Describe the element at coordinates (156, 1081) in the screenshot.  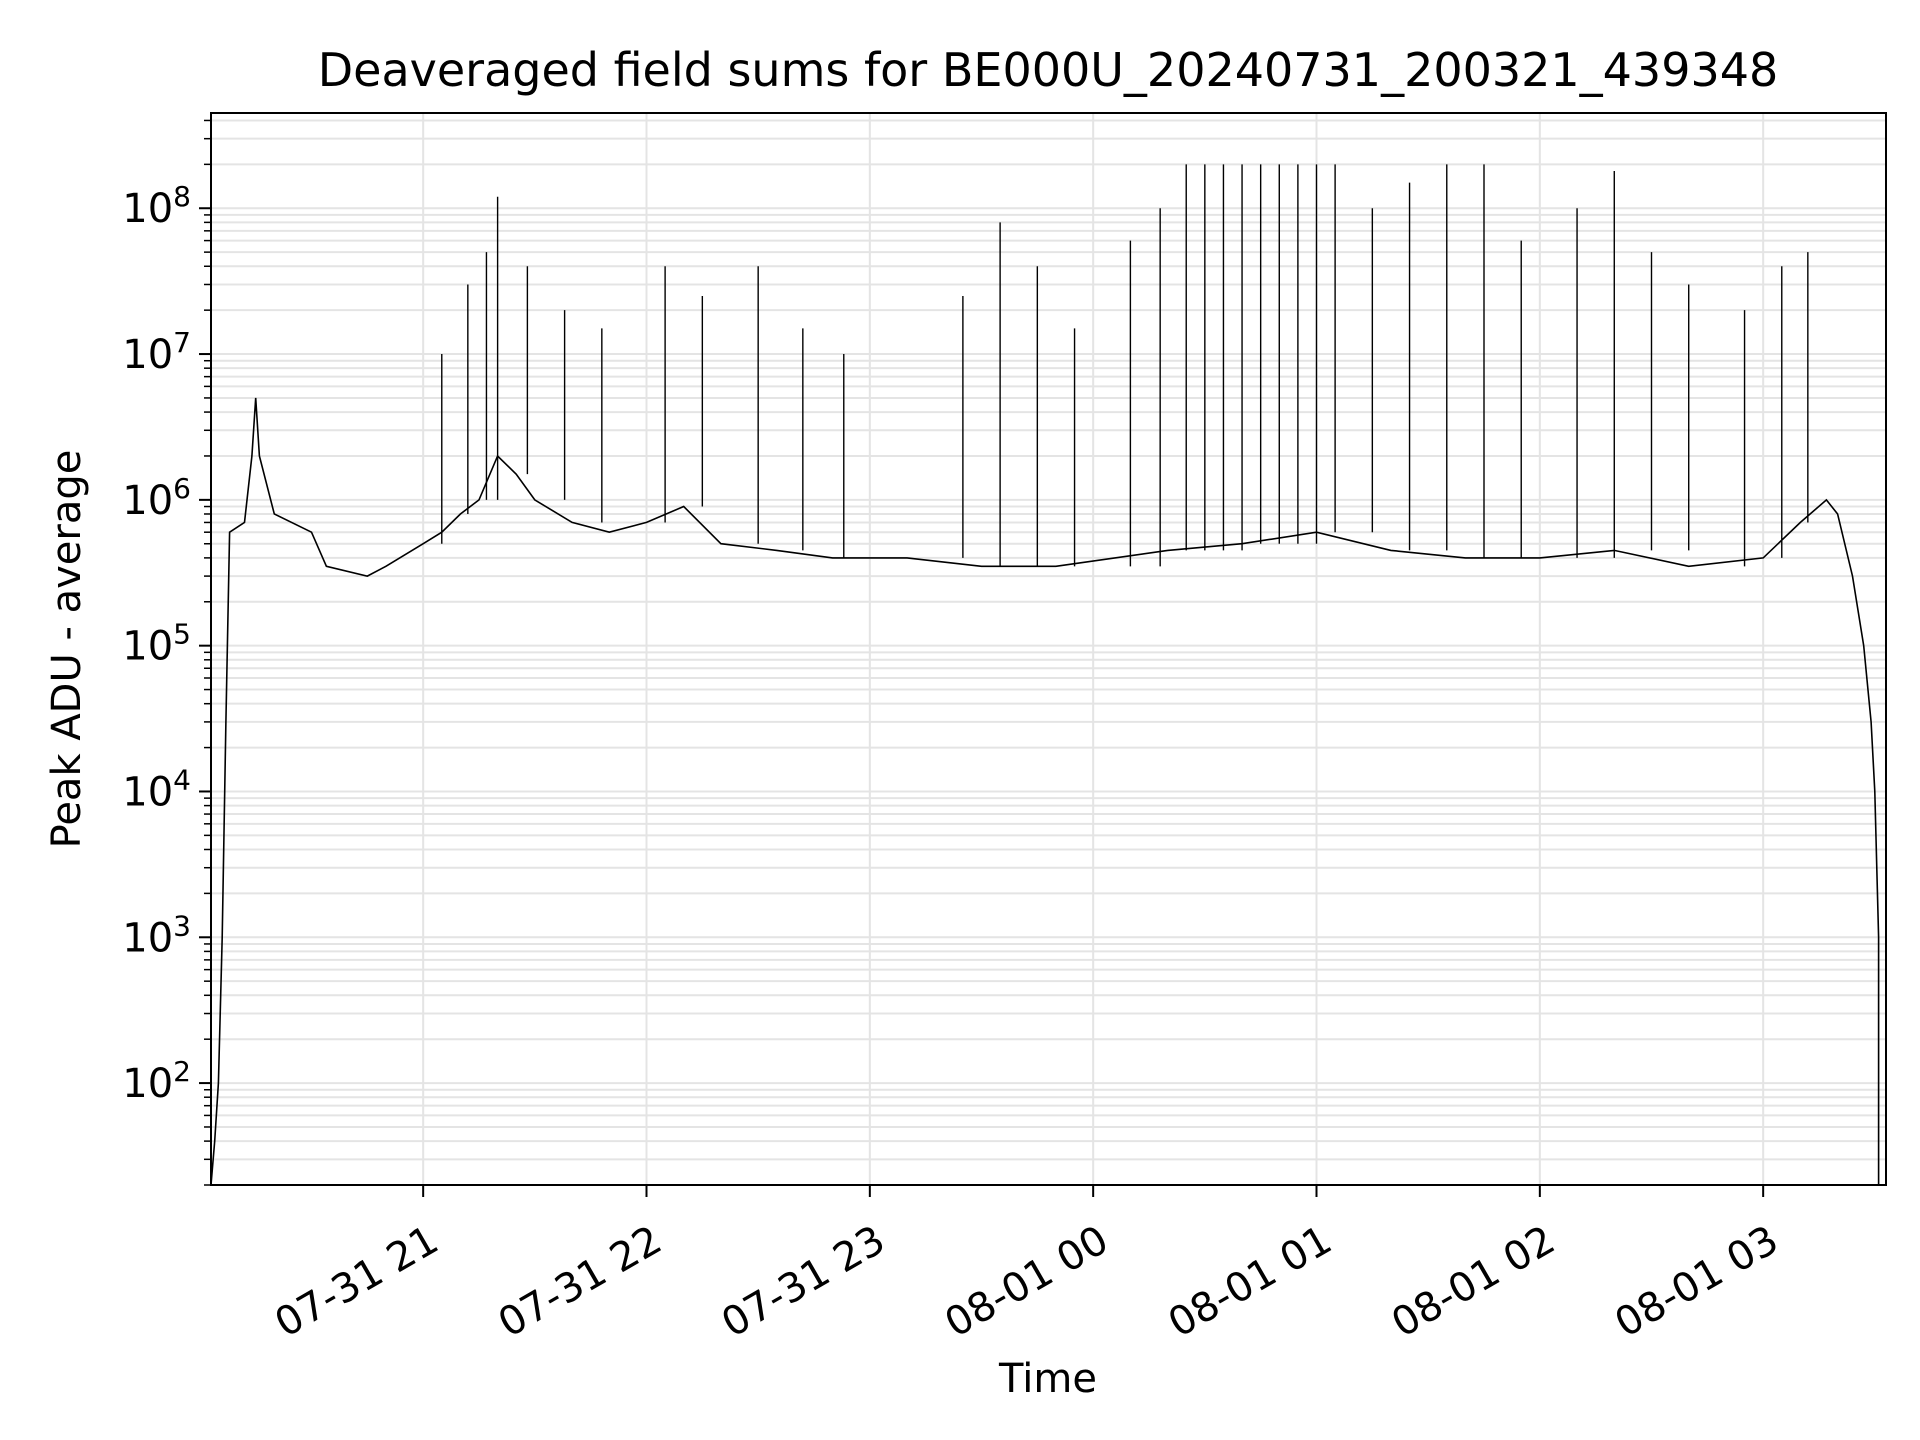
I see `y-tick-label: 102` at that location.